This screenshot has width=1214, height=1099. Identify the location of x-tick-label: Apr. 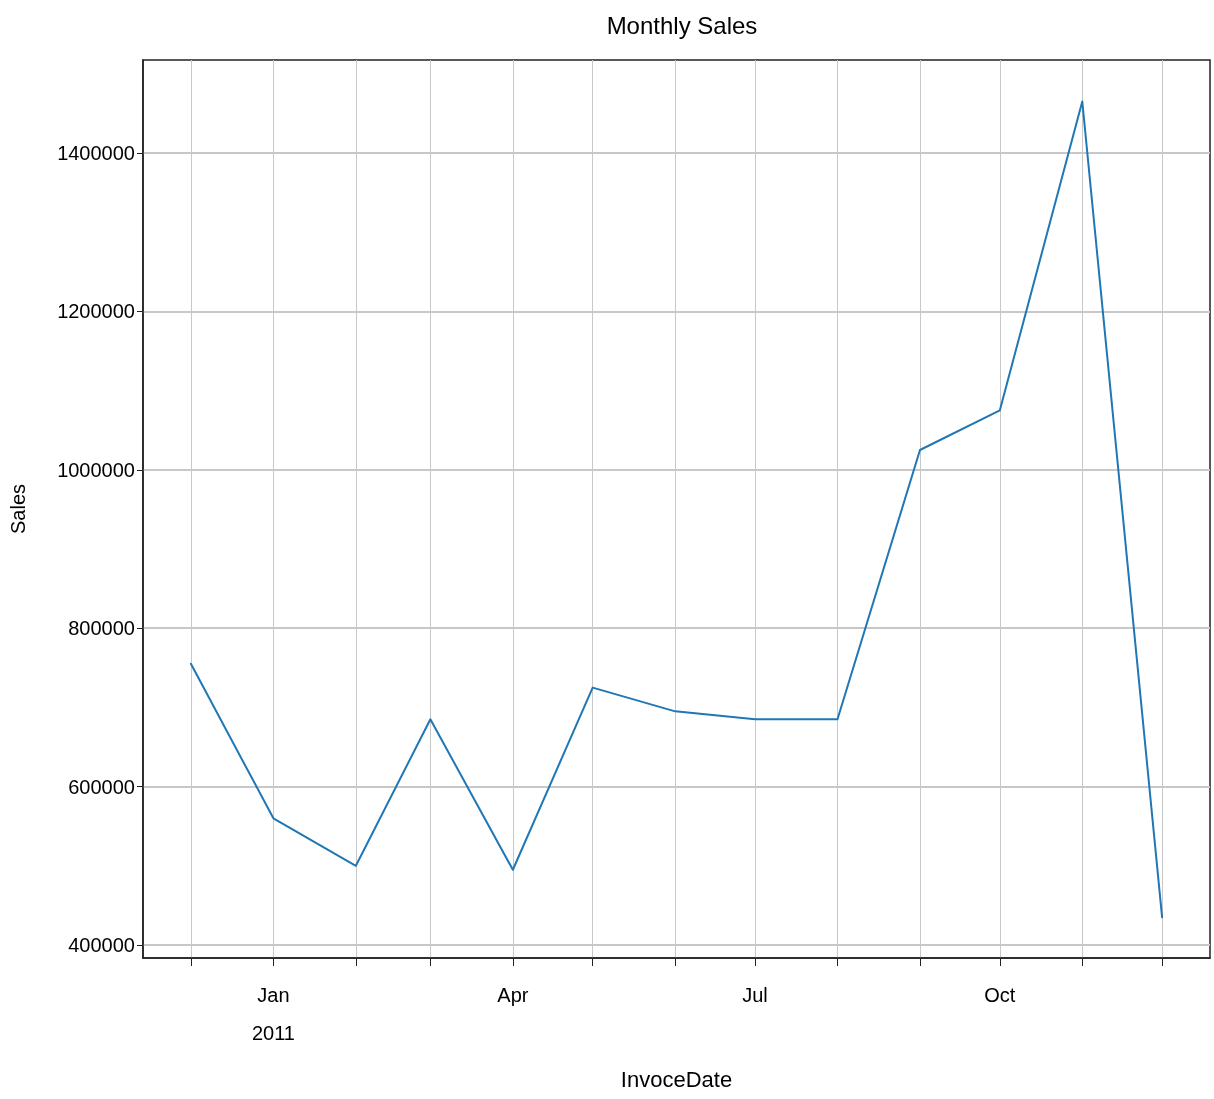
(513, 995).